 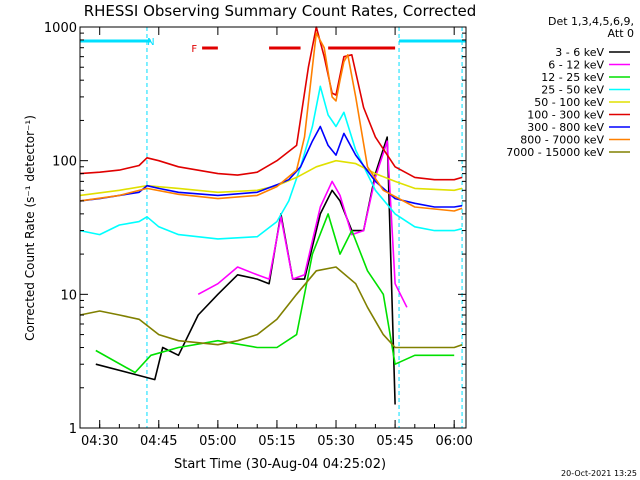 What do you see at coordinates (64, 162) in the screenshot?
I see `y-tick-label-2: 100` at bounding box center [64, 162].